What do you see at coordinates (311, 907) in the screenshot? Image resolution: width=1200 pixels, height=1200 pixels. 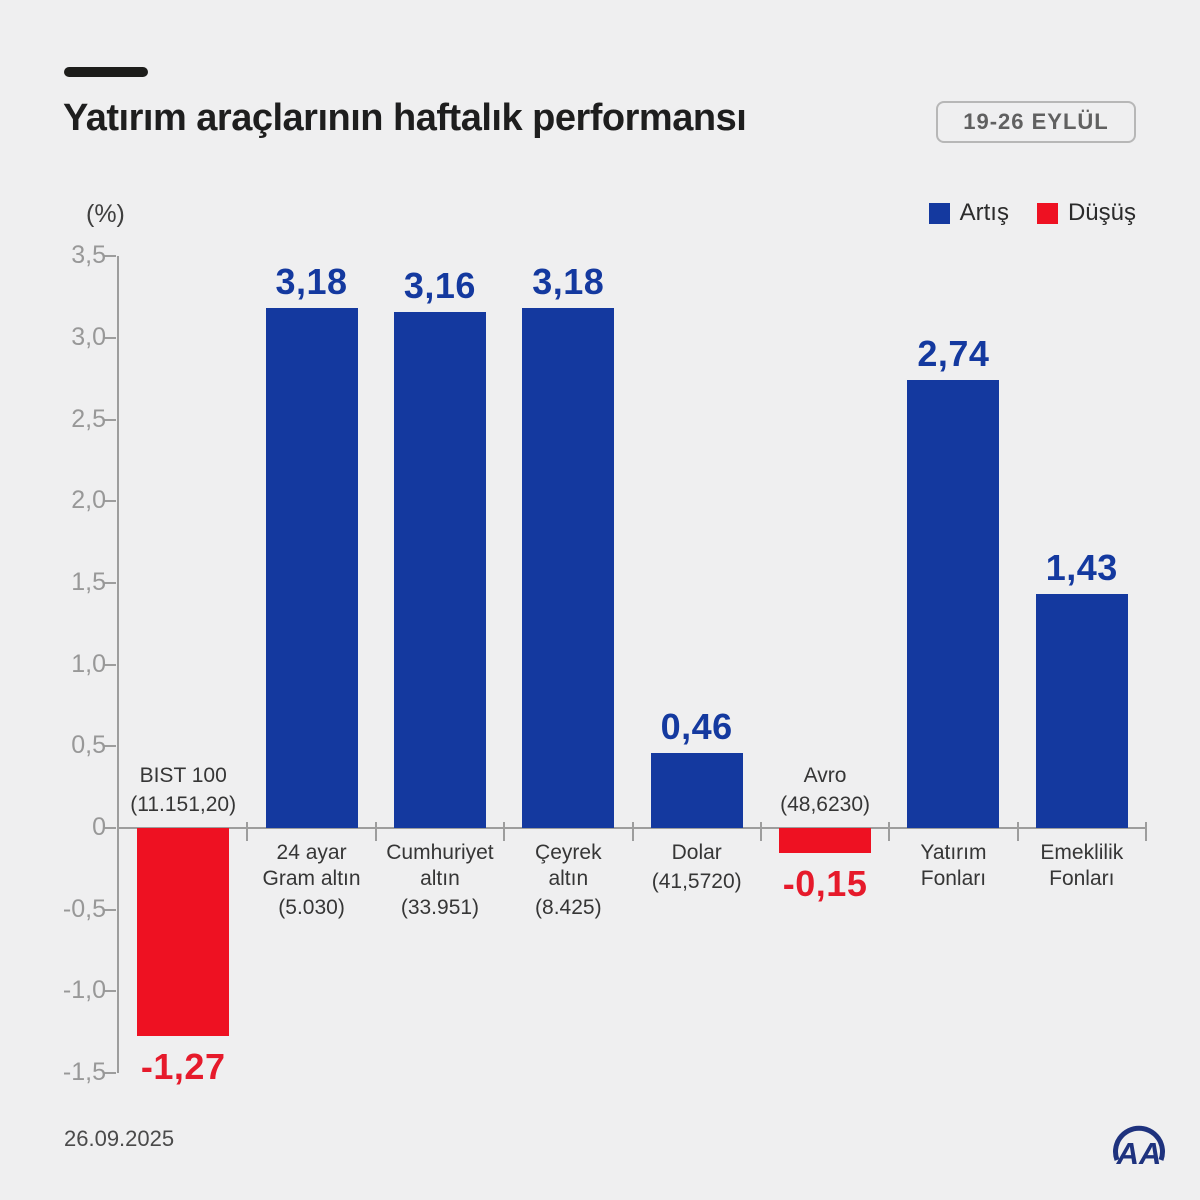 I see `category-detail-value: (5.030)` at bounding box center [311, 907].